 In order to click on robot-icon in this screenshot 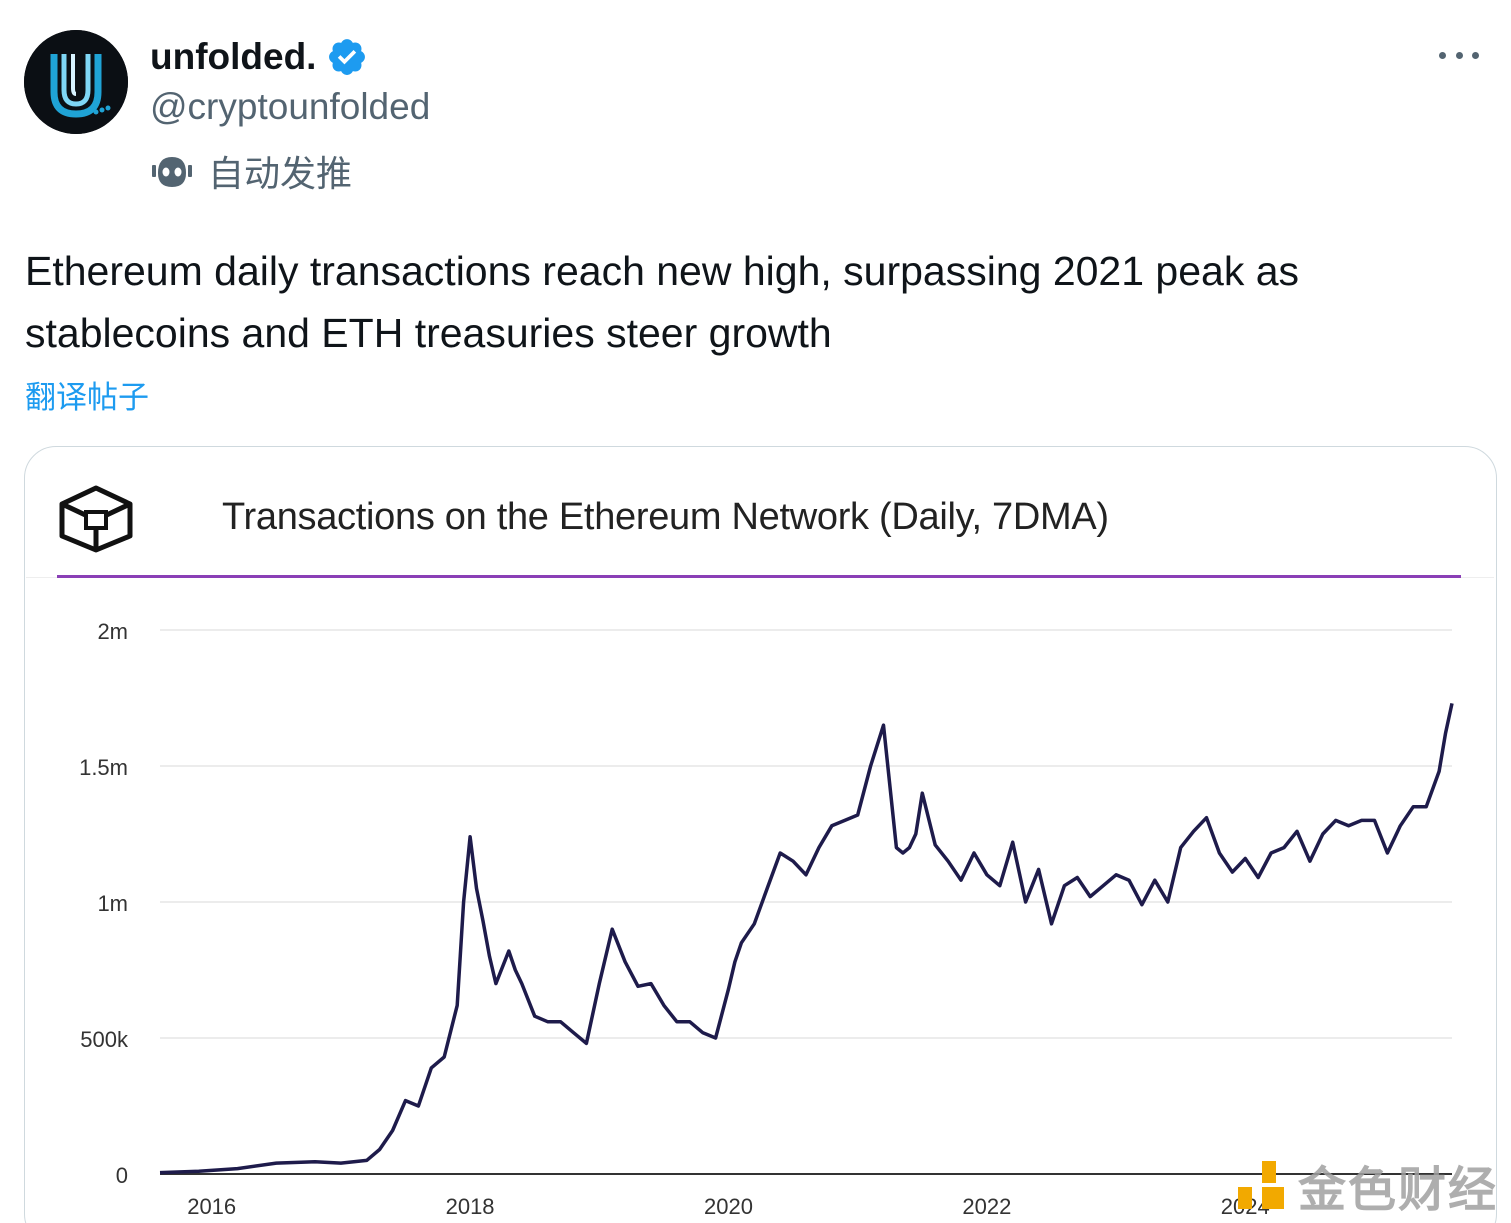, I will do `click(172, 172)`.